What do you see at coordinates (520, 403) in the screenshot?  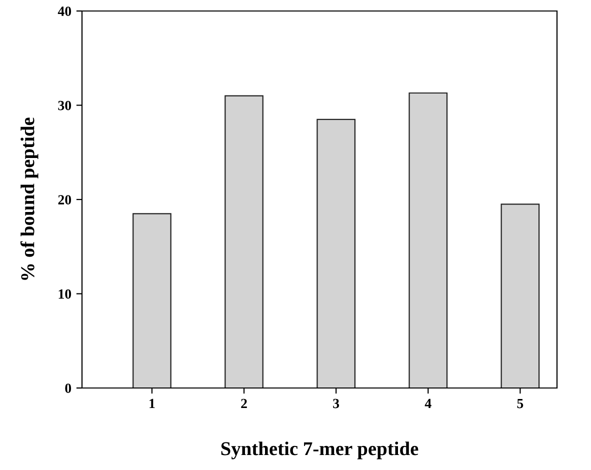 I see `x-tick-label: 5` at bounding box center [520, 403].